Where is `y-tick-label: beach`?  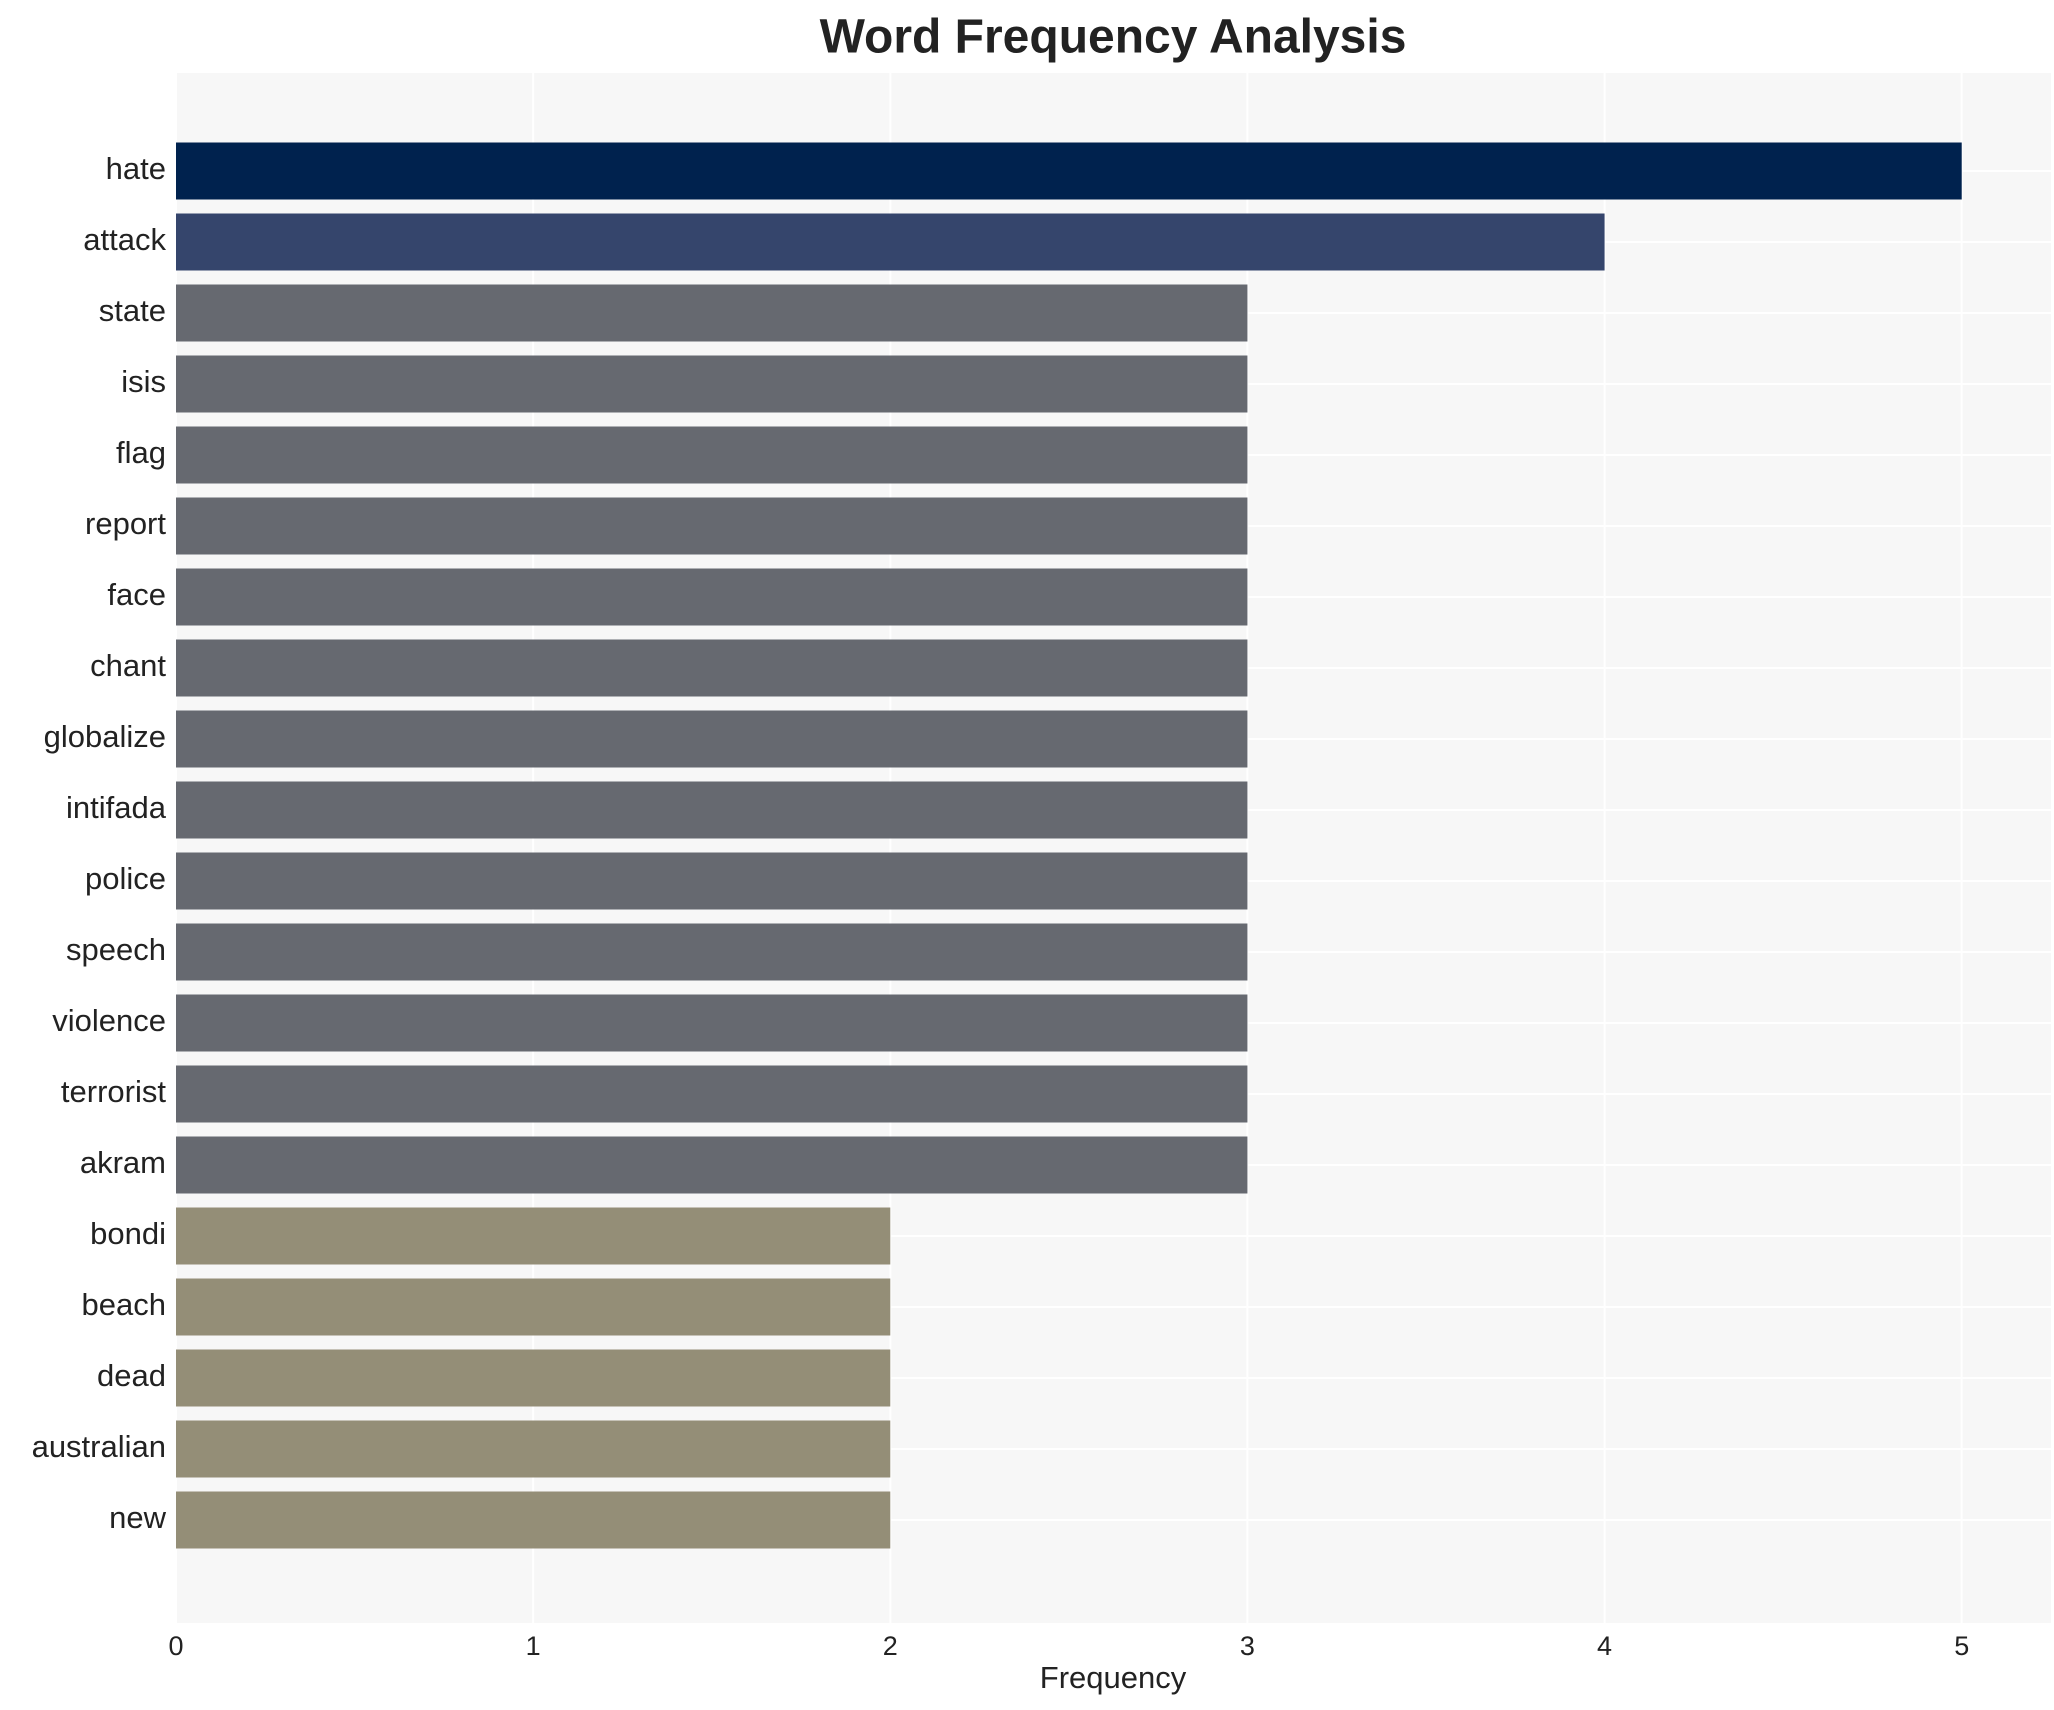 y-tick-label: beach is located at coordinates (124, 1304).